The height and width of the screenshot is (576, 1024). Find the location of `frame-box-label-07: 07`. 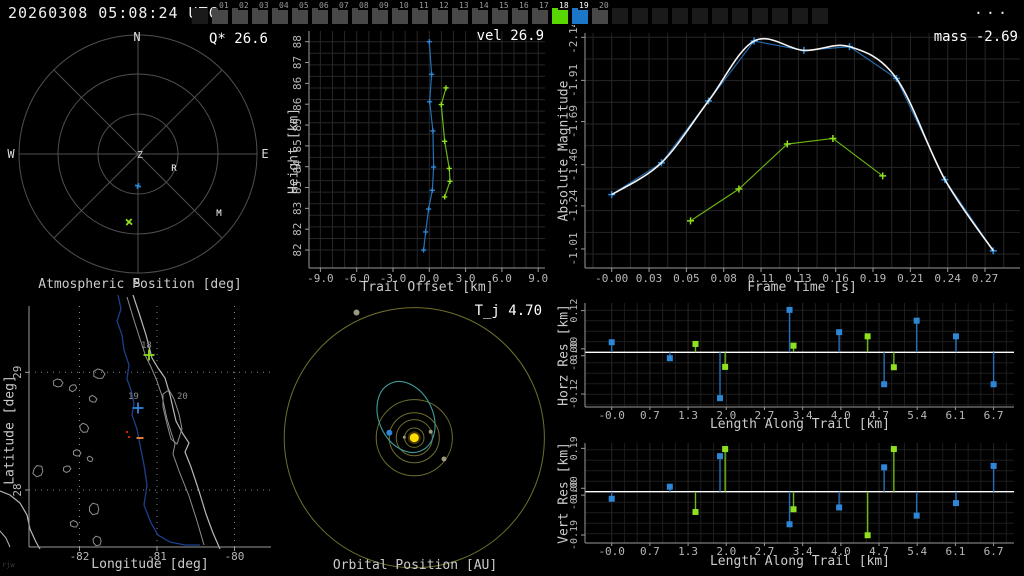

frame-box-label-07: 07 is located at coordinates (344, 5).